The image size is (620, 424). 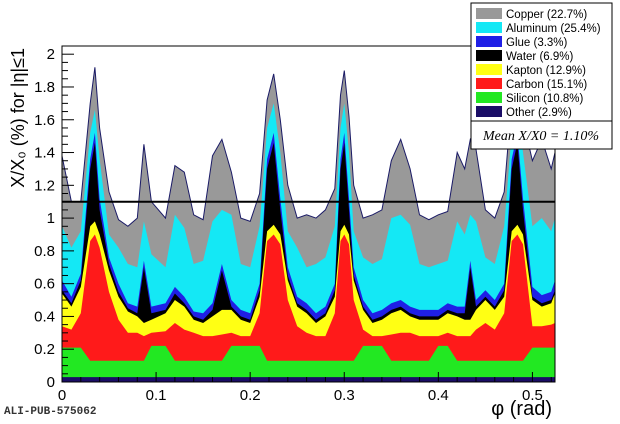 I want to click on x-tick-label: 0.2, so click(x=250, y=395).